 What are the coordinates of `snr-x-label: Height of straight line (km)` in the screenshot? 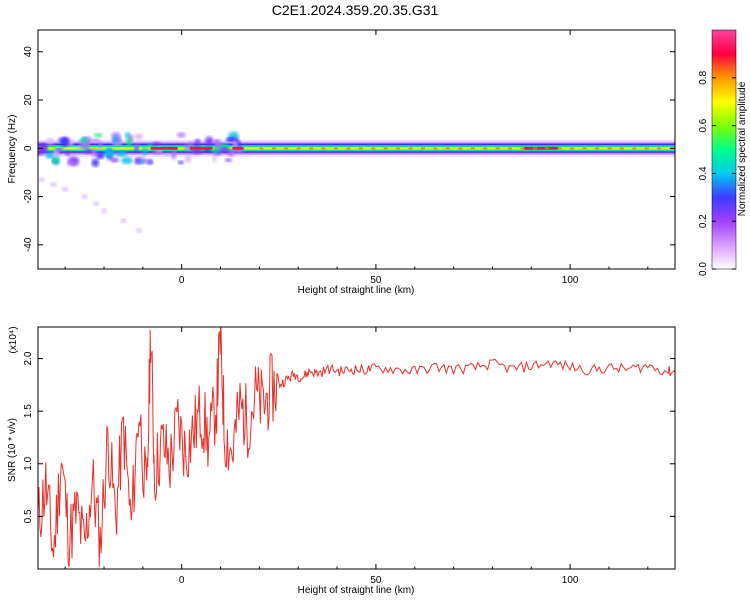 It's located at (356, 590).